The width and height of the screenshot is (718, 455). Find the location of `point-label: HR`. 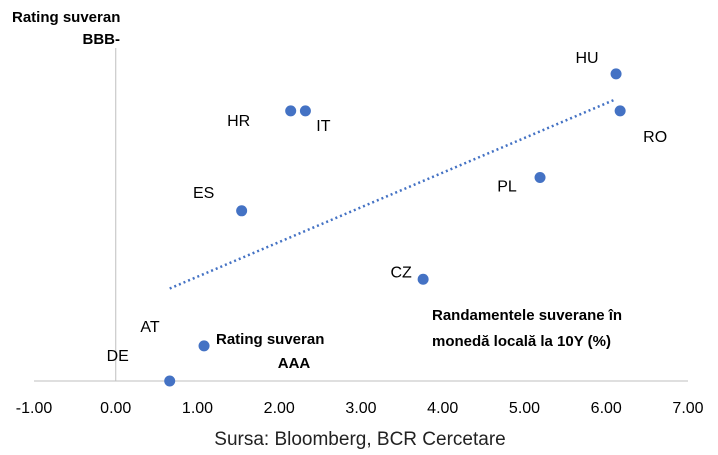

point-label: HR is located at coordinates (238, 121).